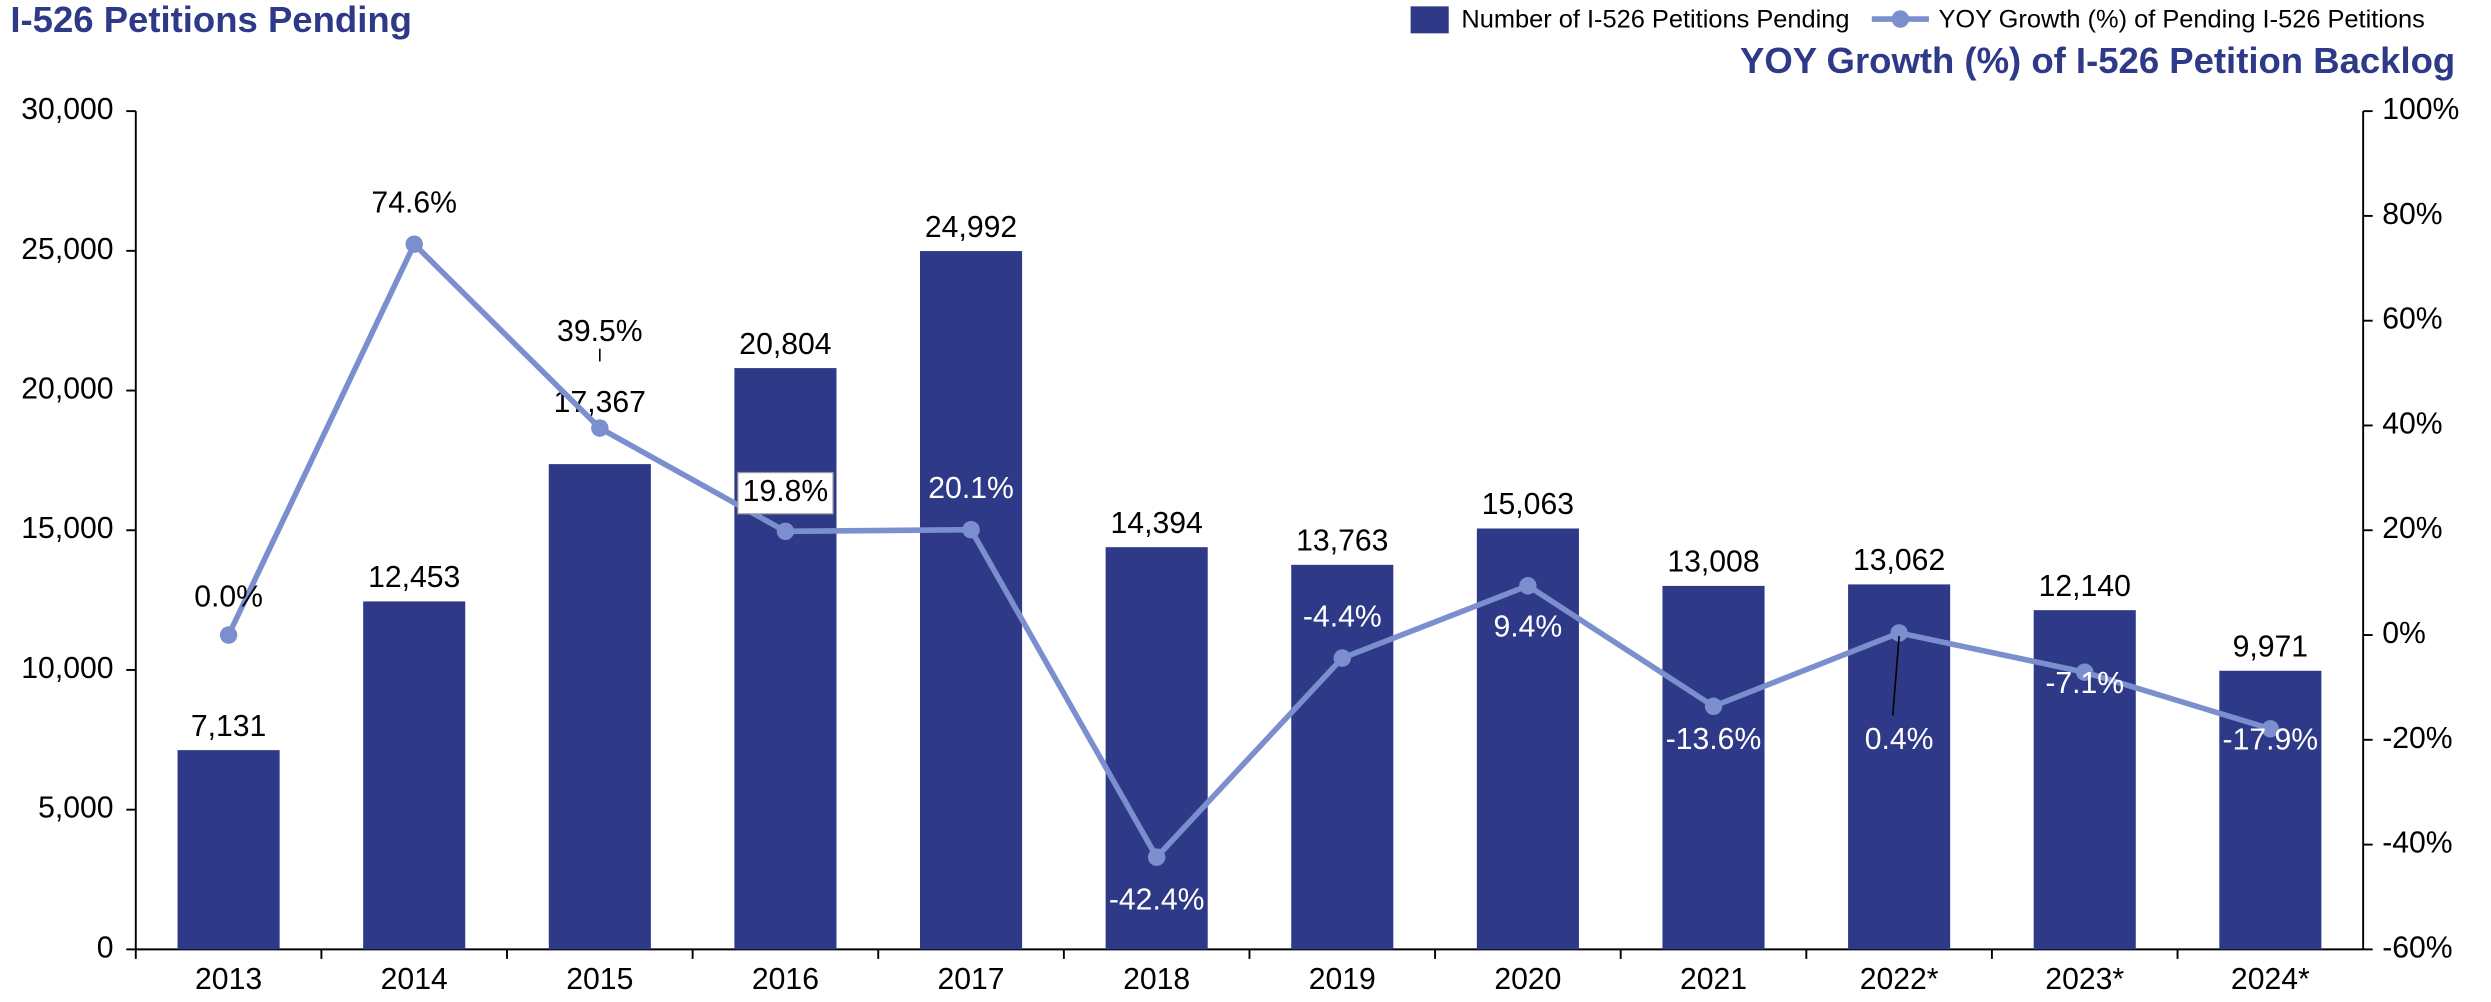 The image size is (2491, 1002). What do you see at coordinates (971, 227) in the screenshot?
I see `bar-label: 24,992` at bounding box center [971, 227].